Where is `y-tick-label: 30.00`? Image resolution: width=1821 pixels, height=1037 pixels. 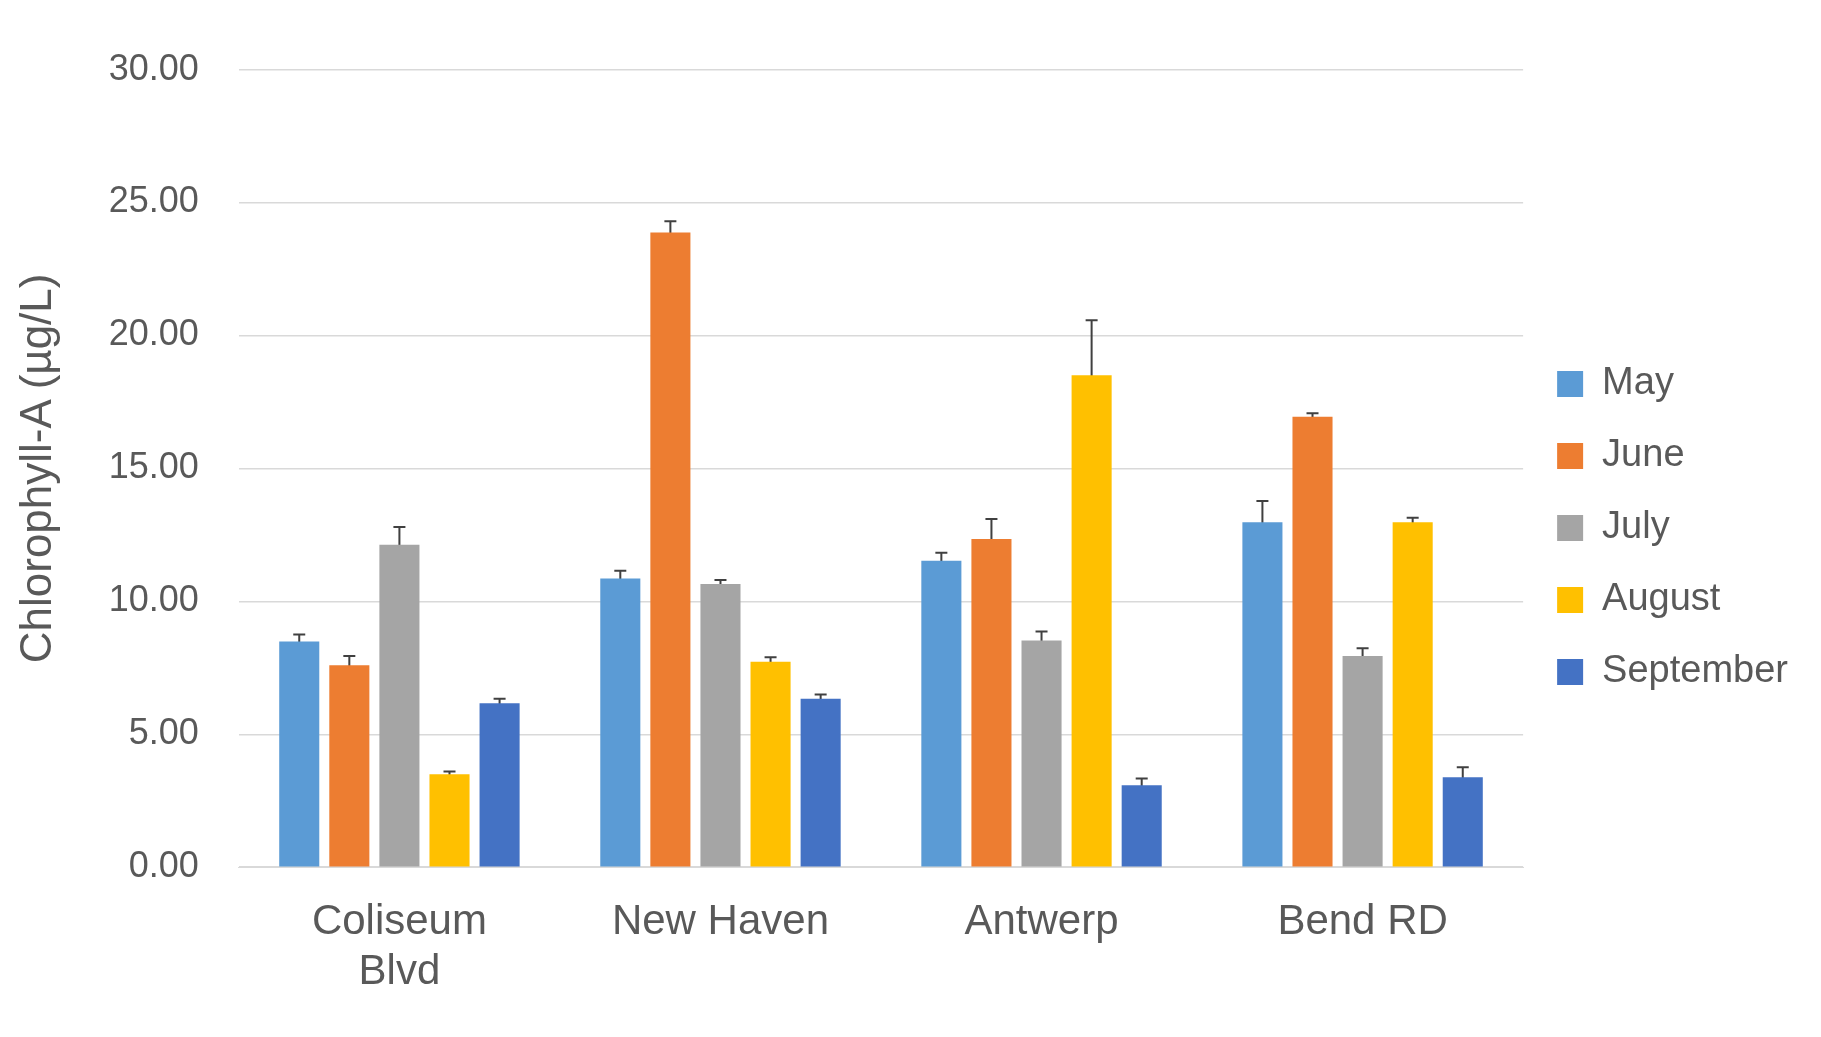
y-tick-label: 30.00 is located at coordinates (153, 67).